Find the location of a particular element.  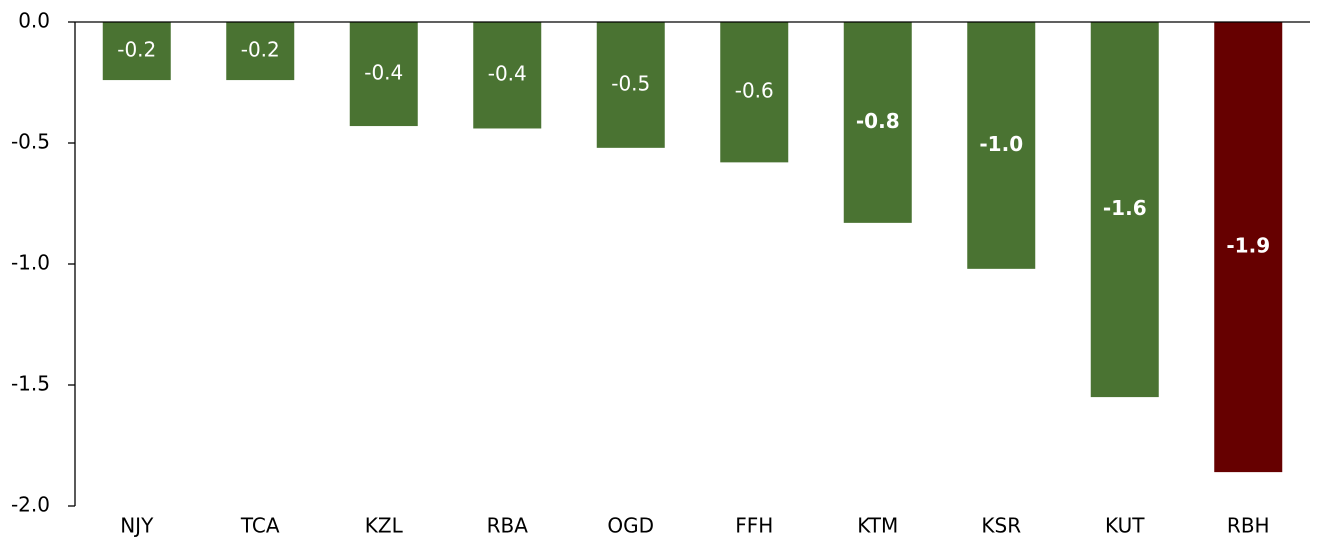

data-label: -1.9 is located at coordinates (1248, 246).